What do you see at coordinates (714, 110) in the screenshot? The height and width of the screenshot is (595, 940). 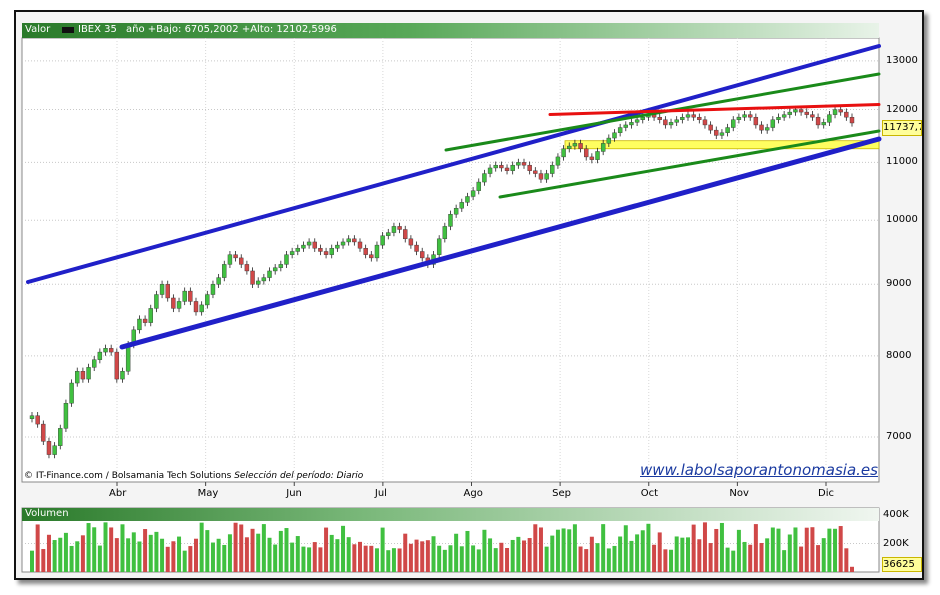 I see `resistance-line` at bounding box center [714, 110].